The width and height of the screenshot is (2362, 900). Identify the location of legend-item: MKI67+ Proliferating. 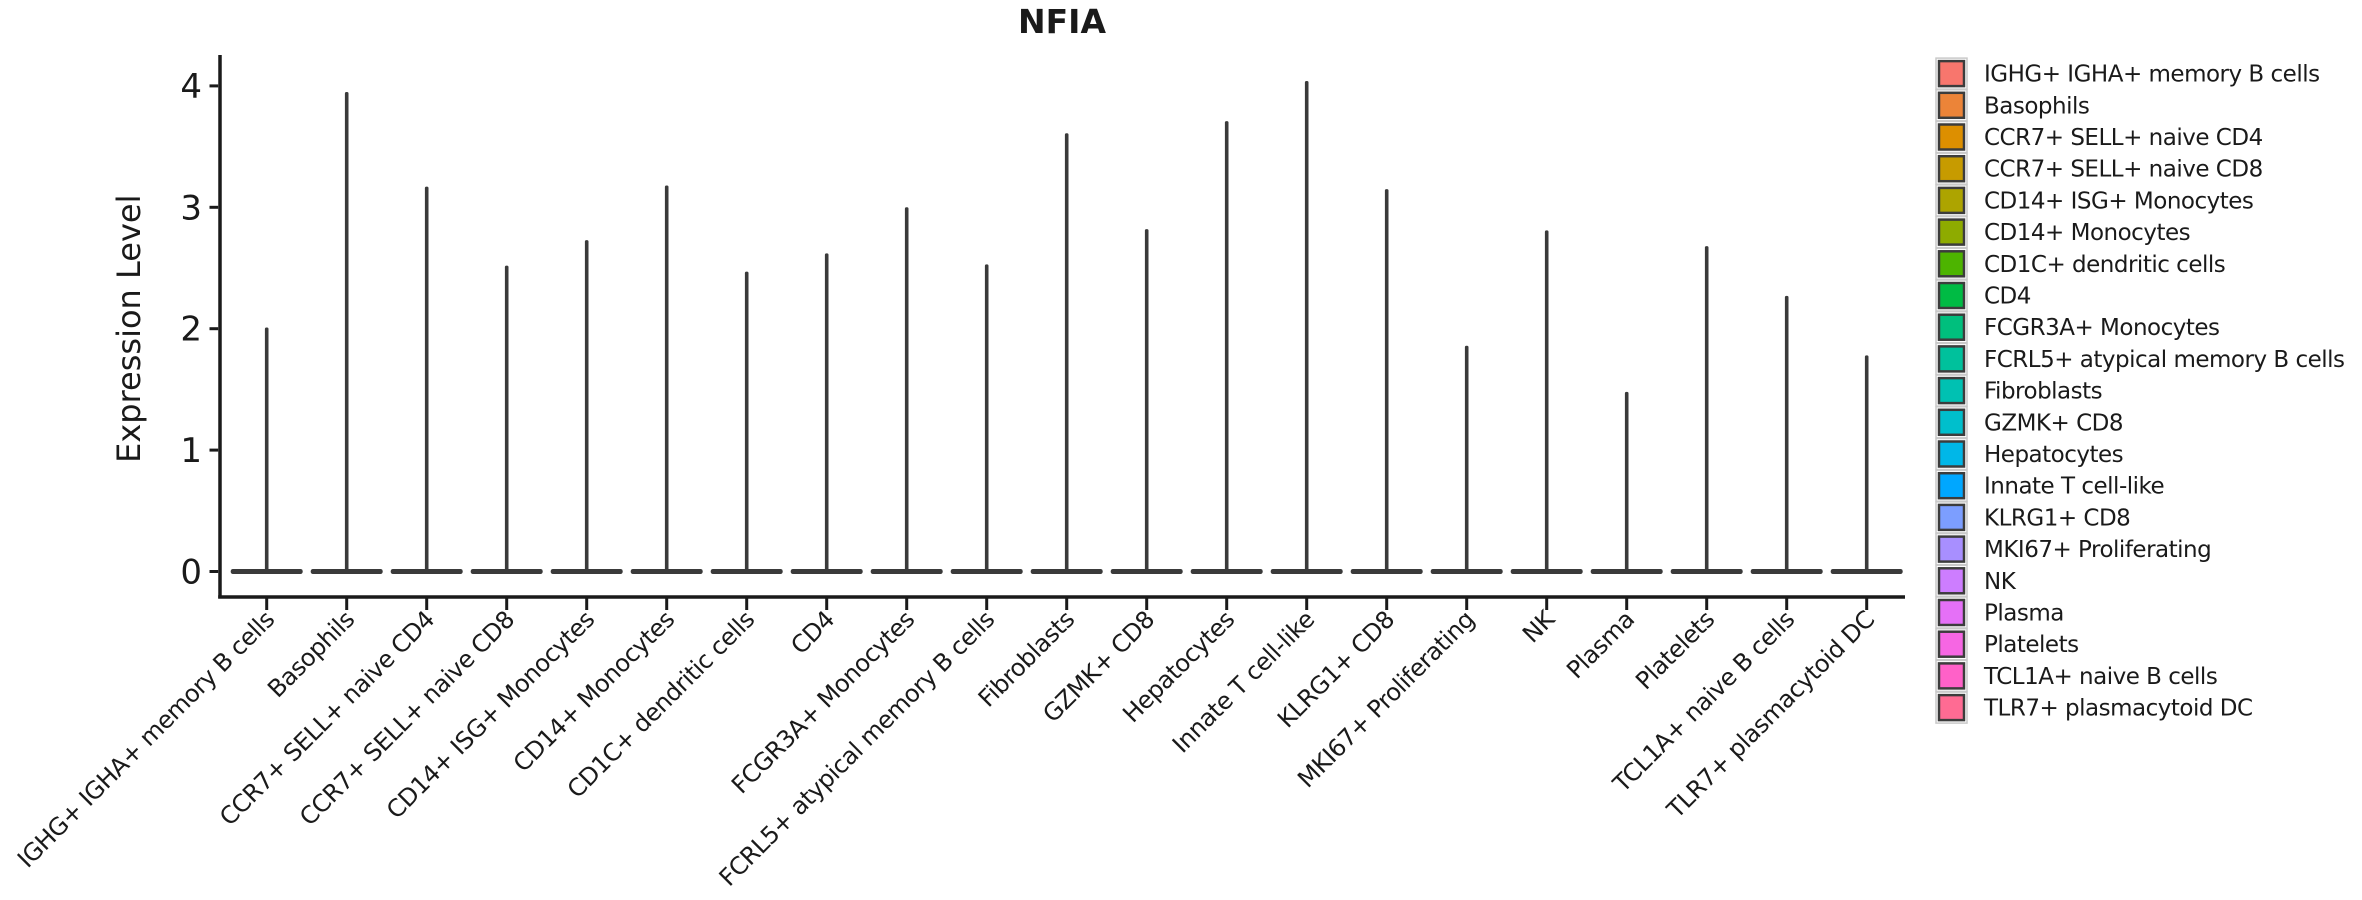
(2073, 549).